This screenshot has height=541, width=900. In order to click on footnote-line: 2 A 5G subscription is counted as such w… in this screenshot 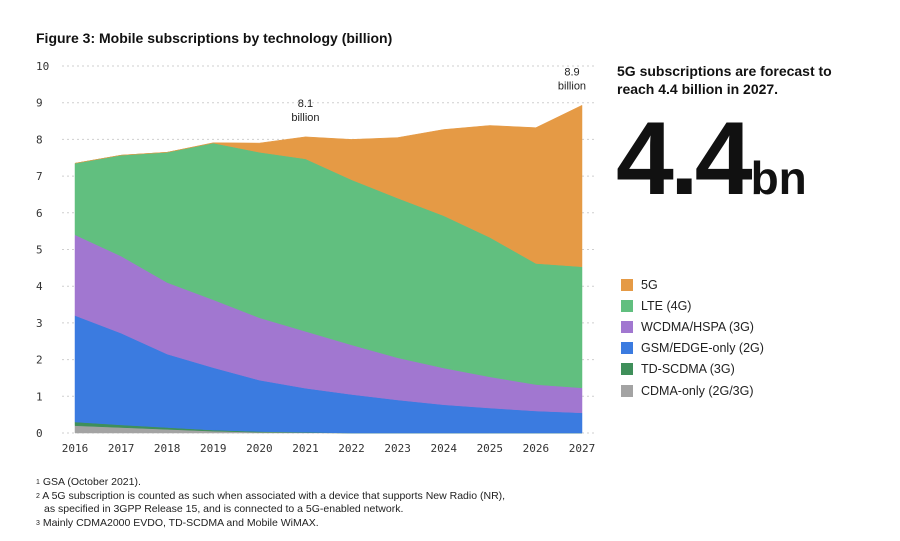, I will do `click(270, 497)`.